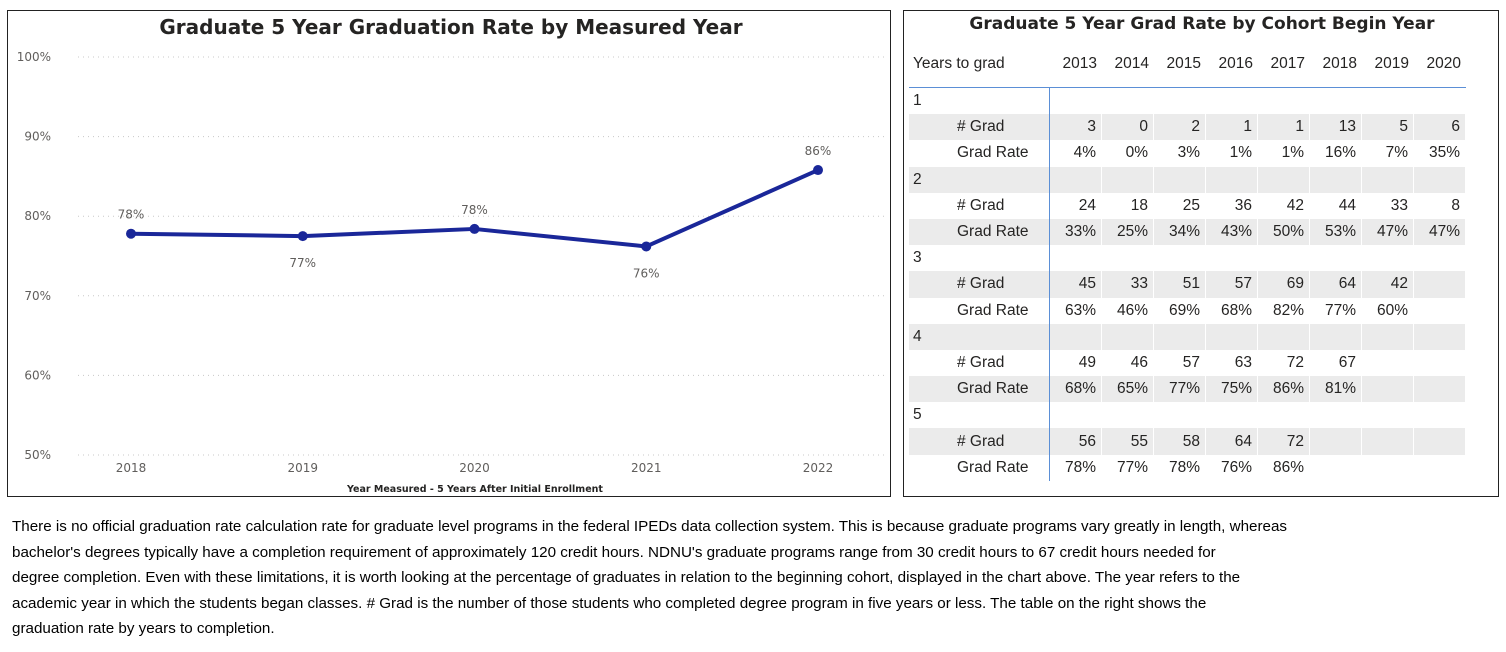 This screenshot has height=652, width=1506. What do you see at coordinates (1440, 64) in the screenshot?
I see `column-header: 2020` at bounding box center [1440, 64].